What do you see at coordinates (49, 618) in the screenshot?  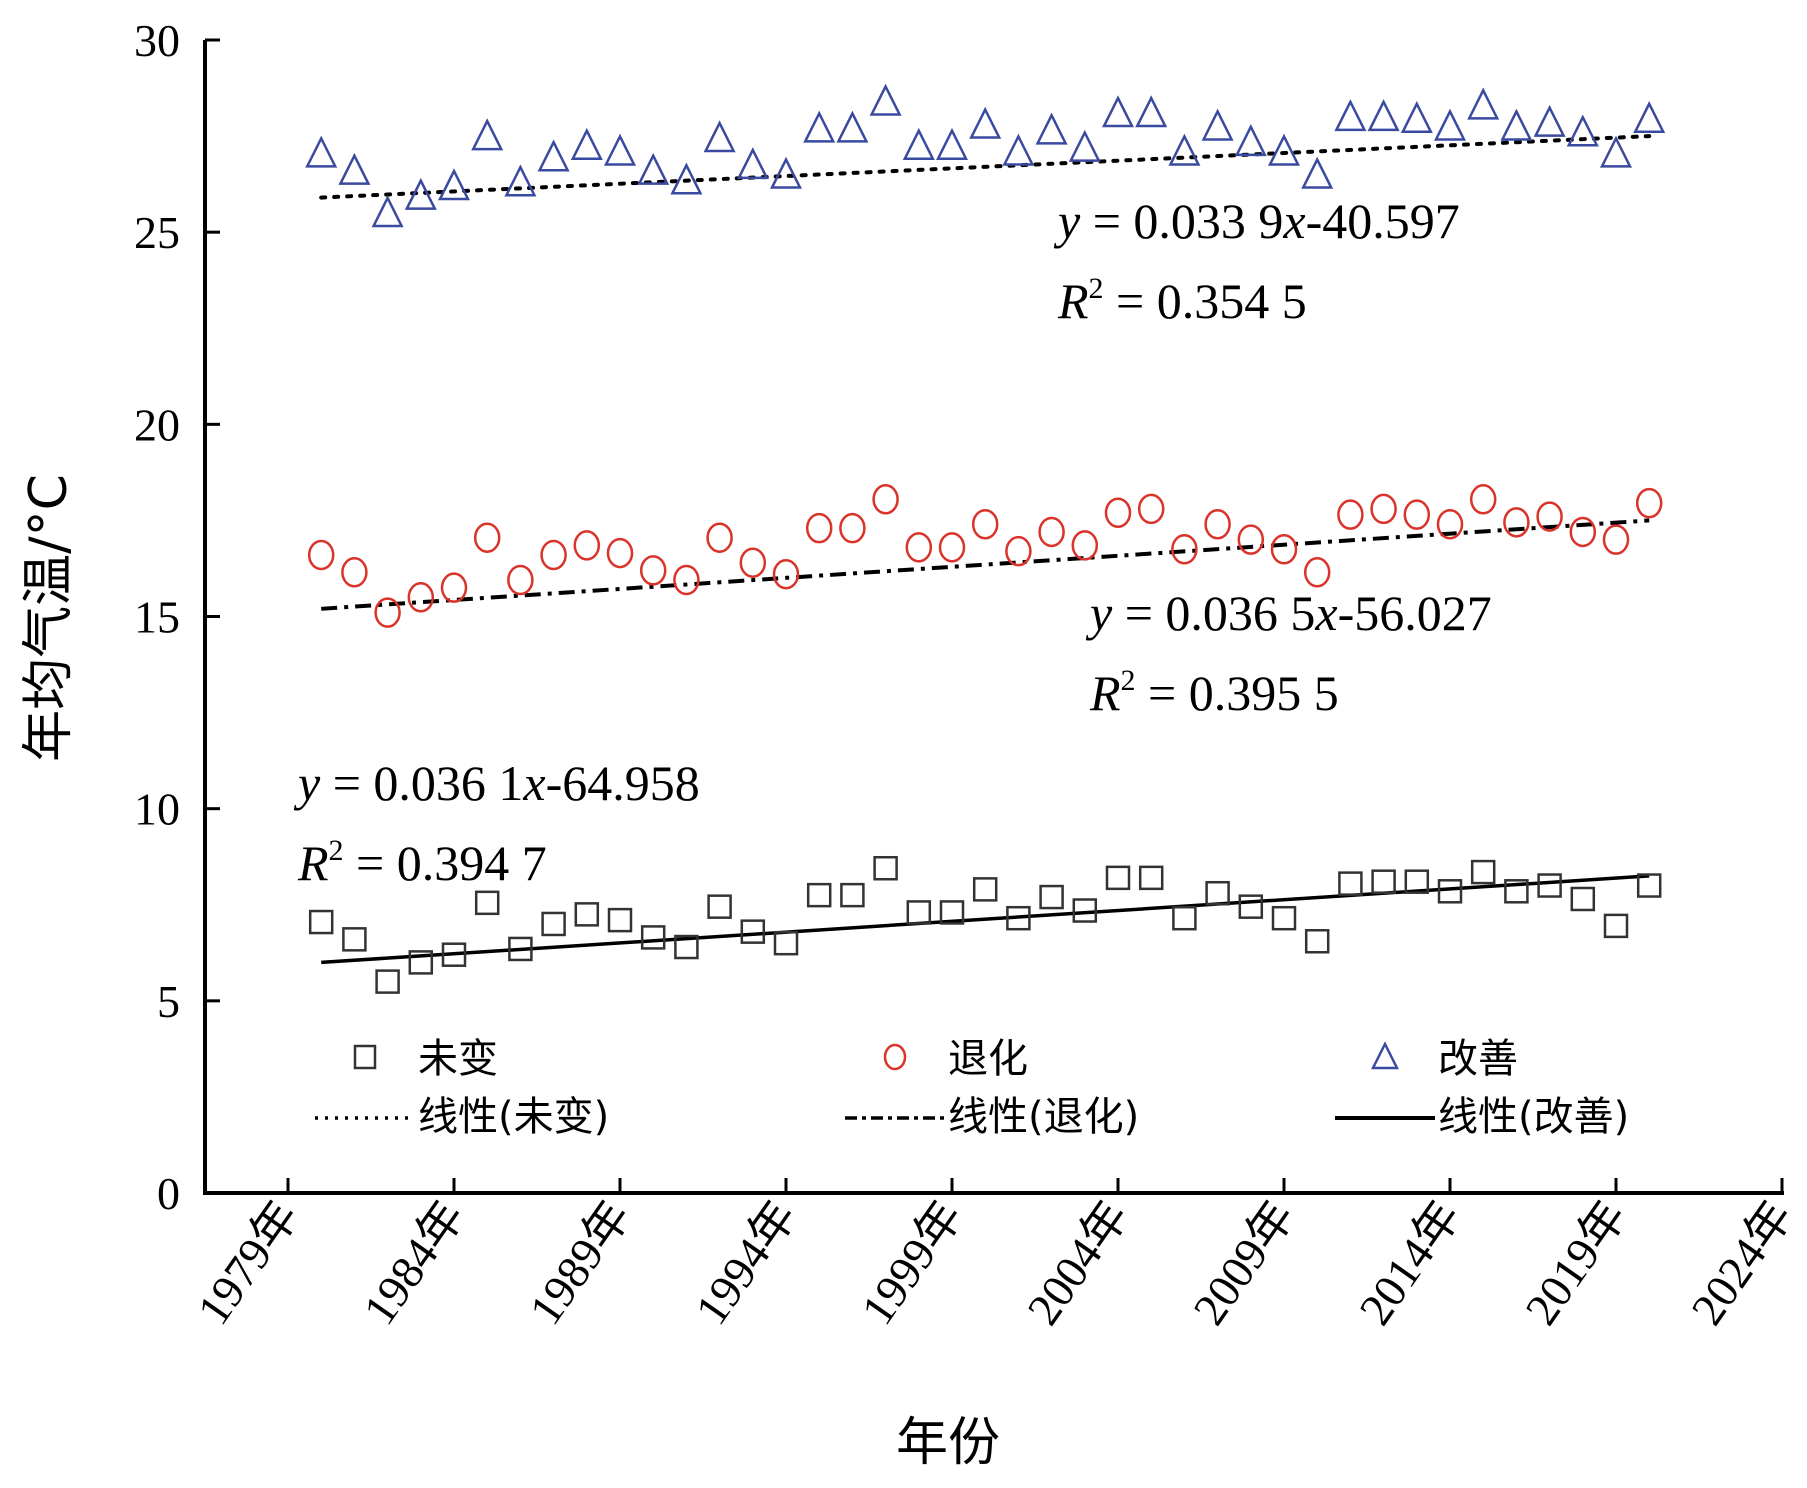 I see `y-axis-title: 年均气温/°C` at bounding box center [49, 618].